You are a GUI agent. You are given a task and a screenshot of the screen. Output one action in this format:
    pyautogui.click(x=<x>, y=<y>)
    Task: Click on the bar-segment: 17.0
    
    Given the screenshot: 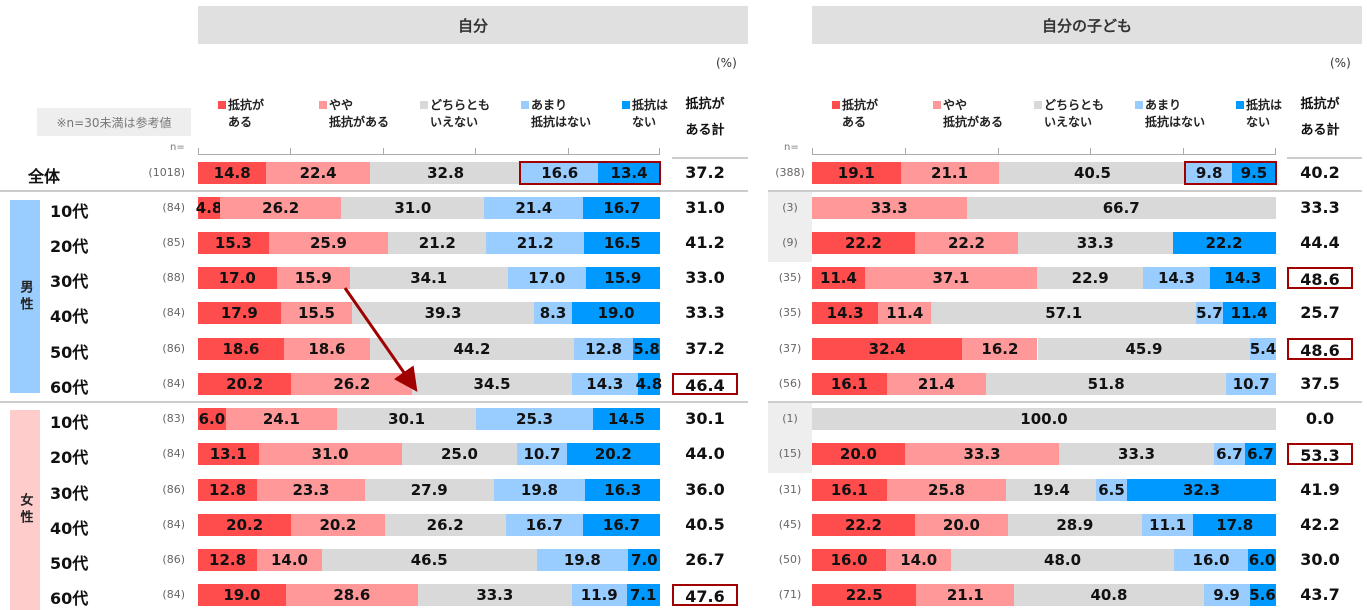 What is the action you would take?
    pyautogui.click(x=547, y=278)
    